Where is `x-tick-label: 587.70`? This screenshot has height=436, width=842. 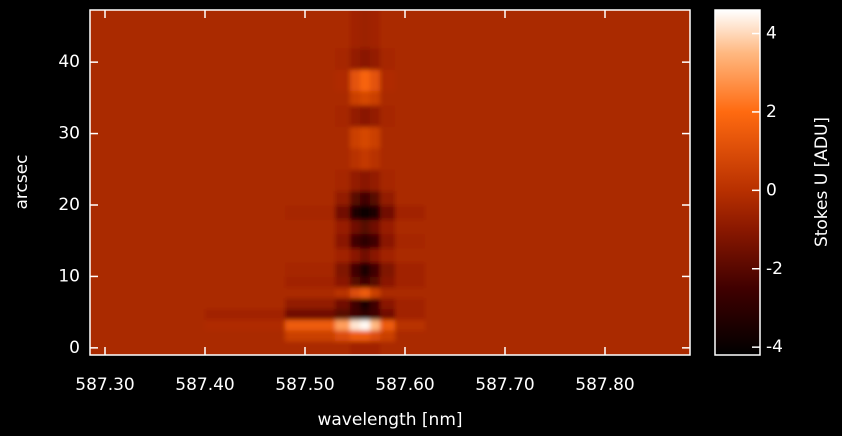
x-tick-label: 587.70 is located at coordinates (504, 385).